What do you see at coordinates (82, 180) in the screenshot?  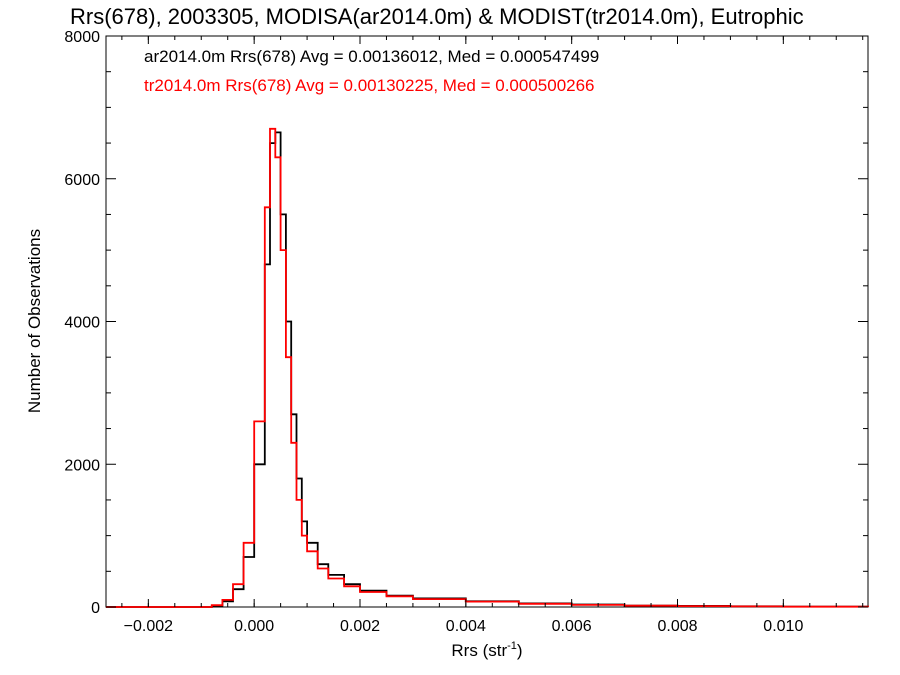 I see `y-tick-label-3: 6000` at bounding box center [82, 180].